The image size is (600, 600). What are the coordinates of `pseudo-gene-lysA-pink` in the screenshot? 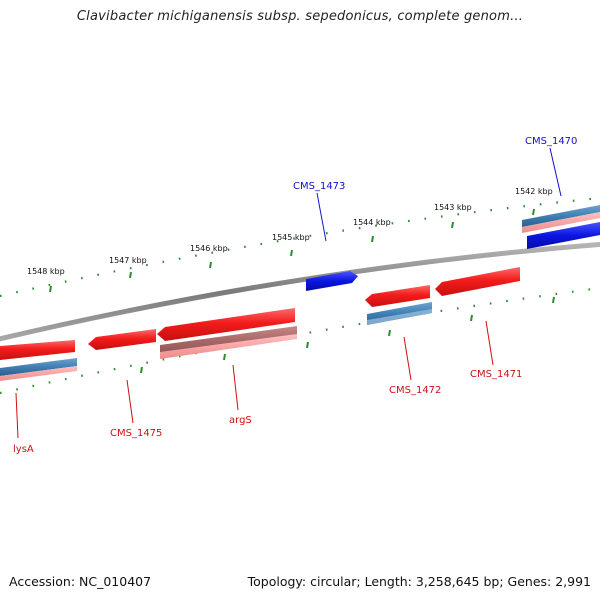 It's located at (38, 373).